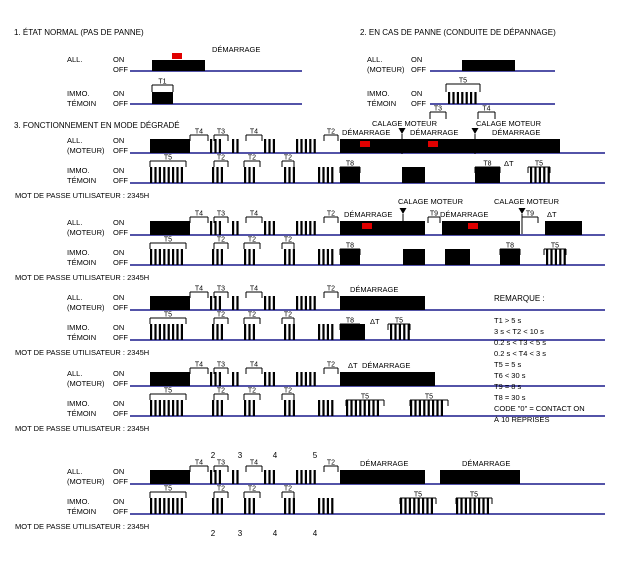  I want to click on row-label: TÉMOIN, so click(81, 180).